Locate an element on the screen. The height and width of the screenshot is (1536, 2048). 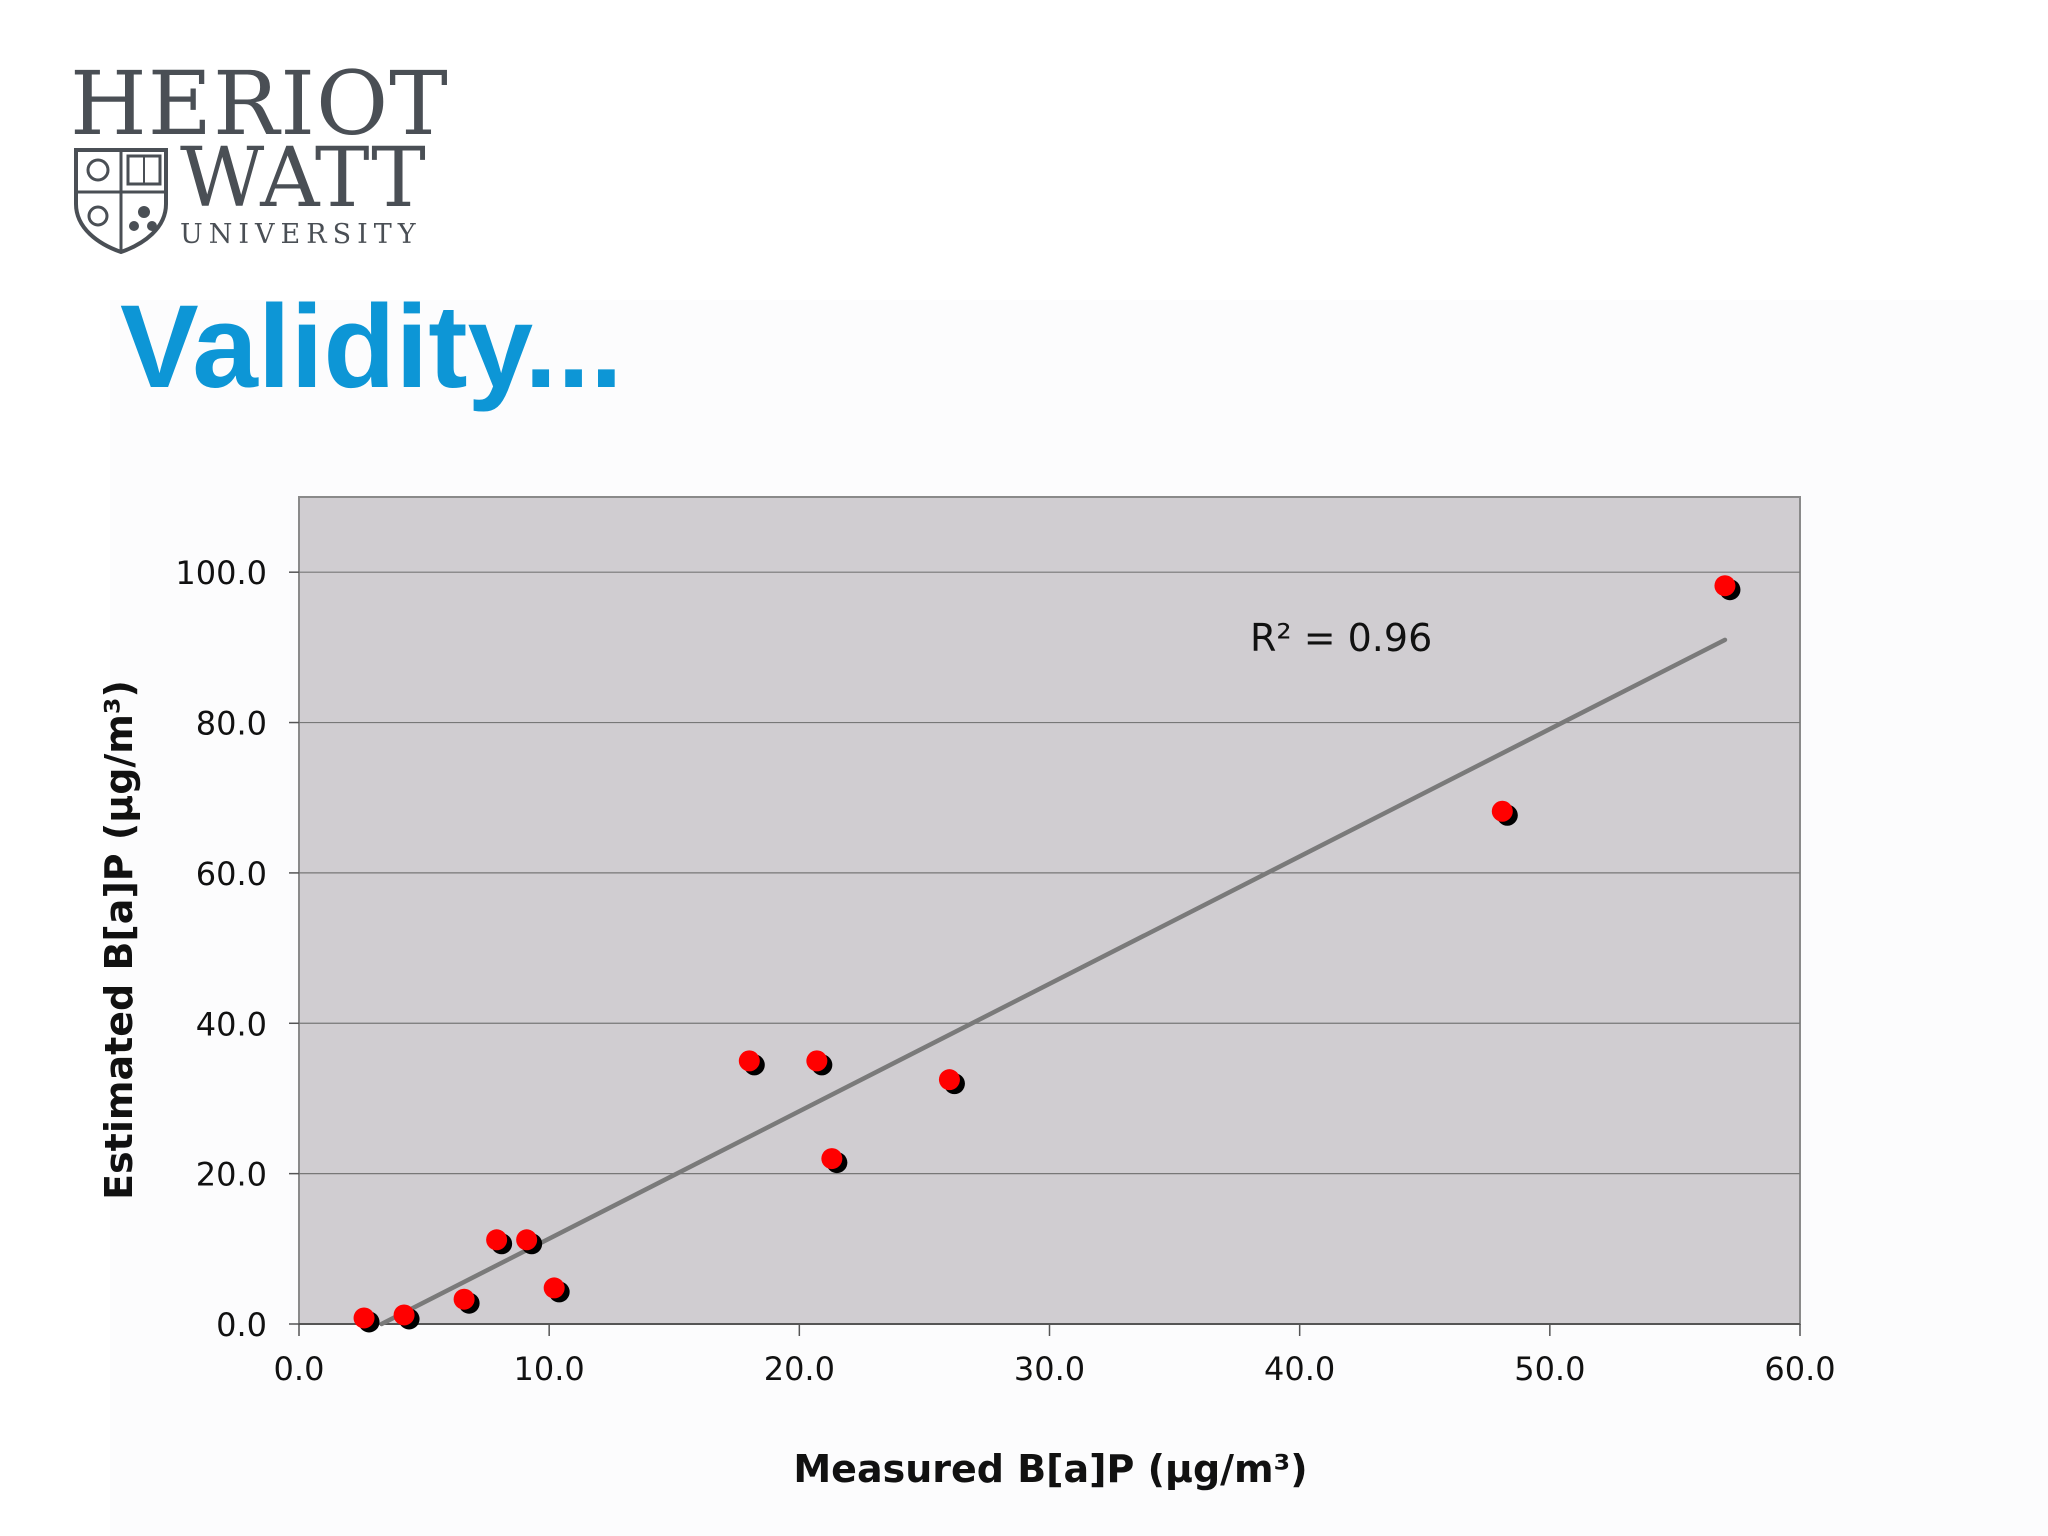
x-tick-label: 10.0 is located at coordinates (549, 1369).